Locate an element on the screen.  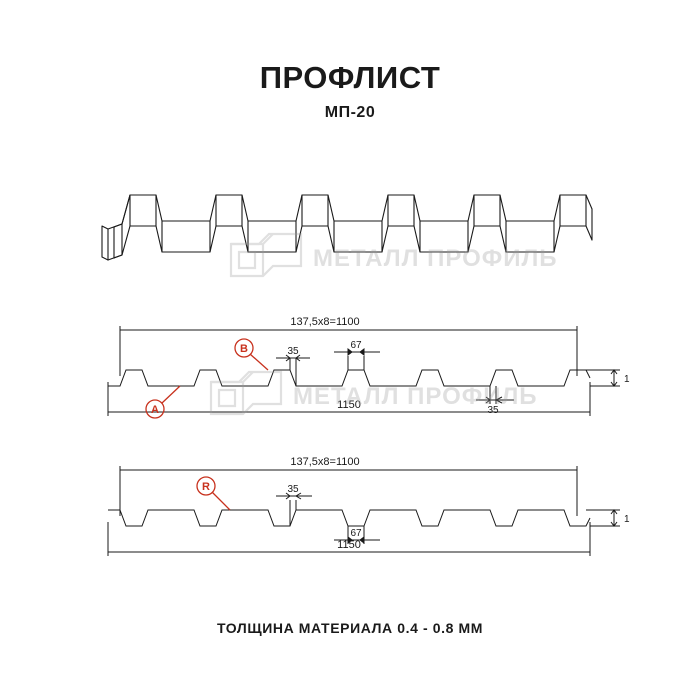
page-subtitle: МП-20 is located at coordinates (350, 112).